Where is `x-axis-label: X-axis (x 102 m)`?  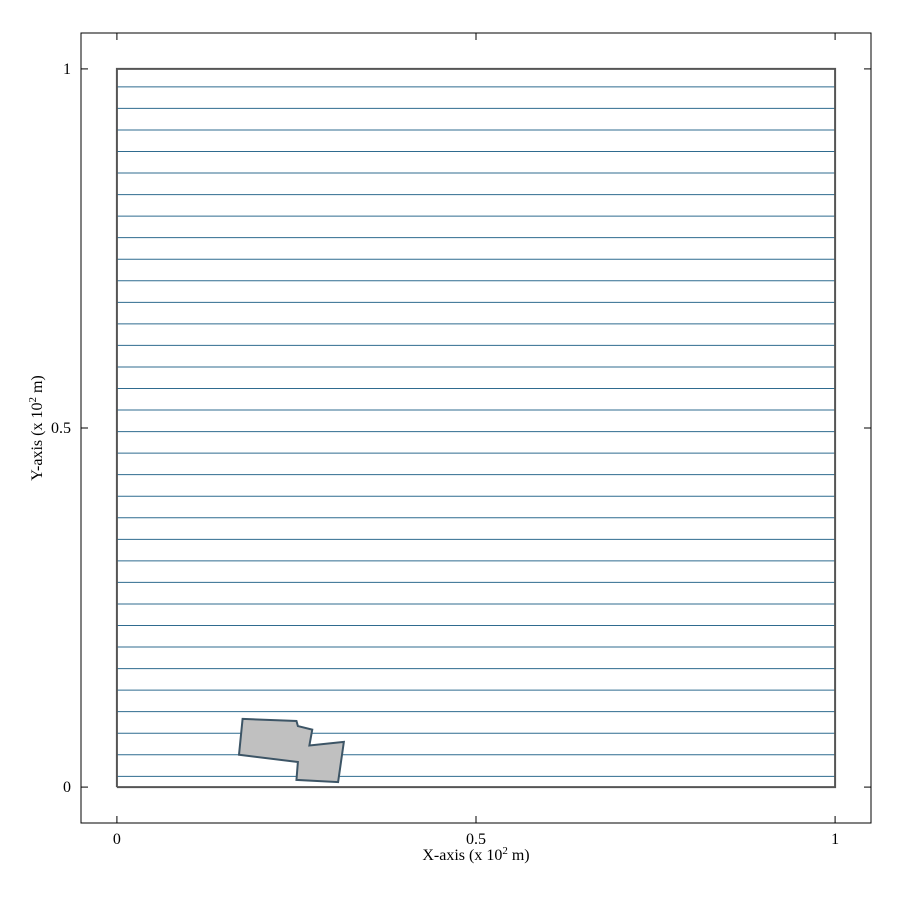 x-axis-label: X-axis (x 102 m) is located at coordinates (475, 854).